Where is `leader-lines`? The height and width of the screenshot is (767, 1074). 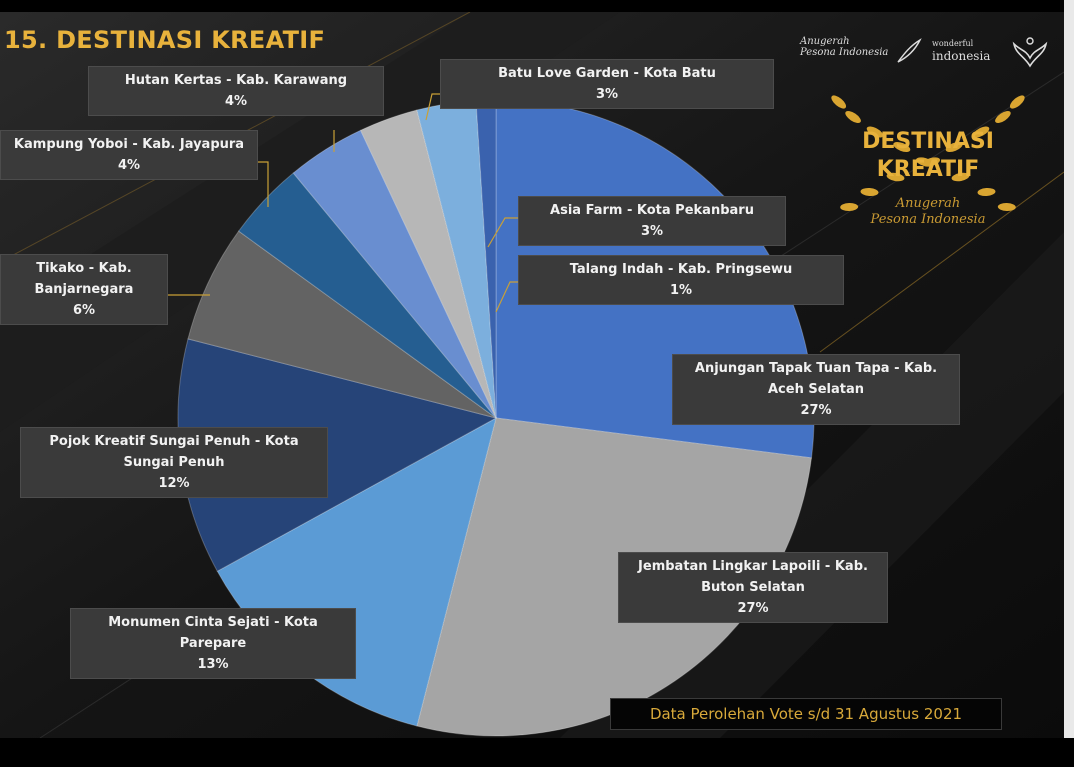 leader-lines is located at coordinates (343, 203).